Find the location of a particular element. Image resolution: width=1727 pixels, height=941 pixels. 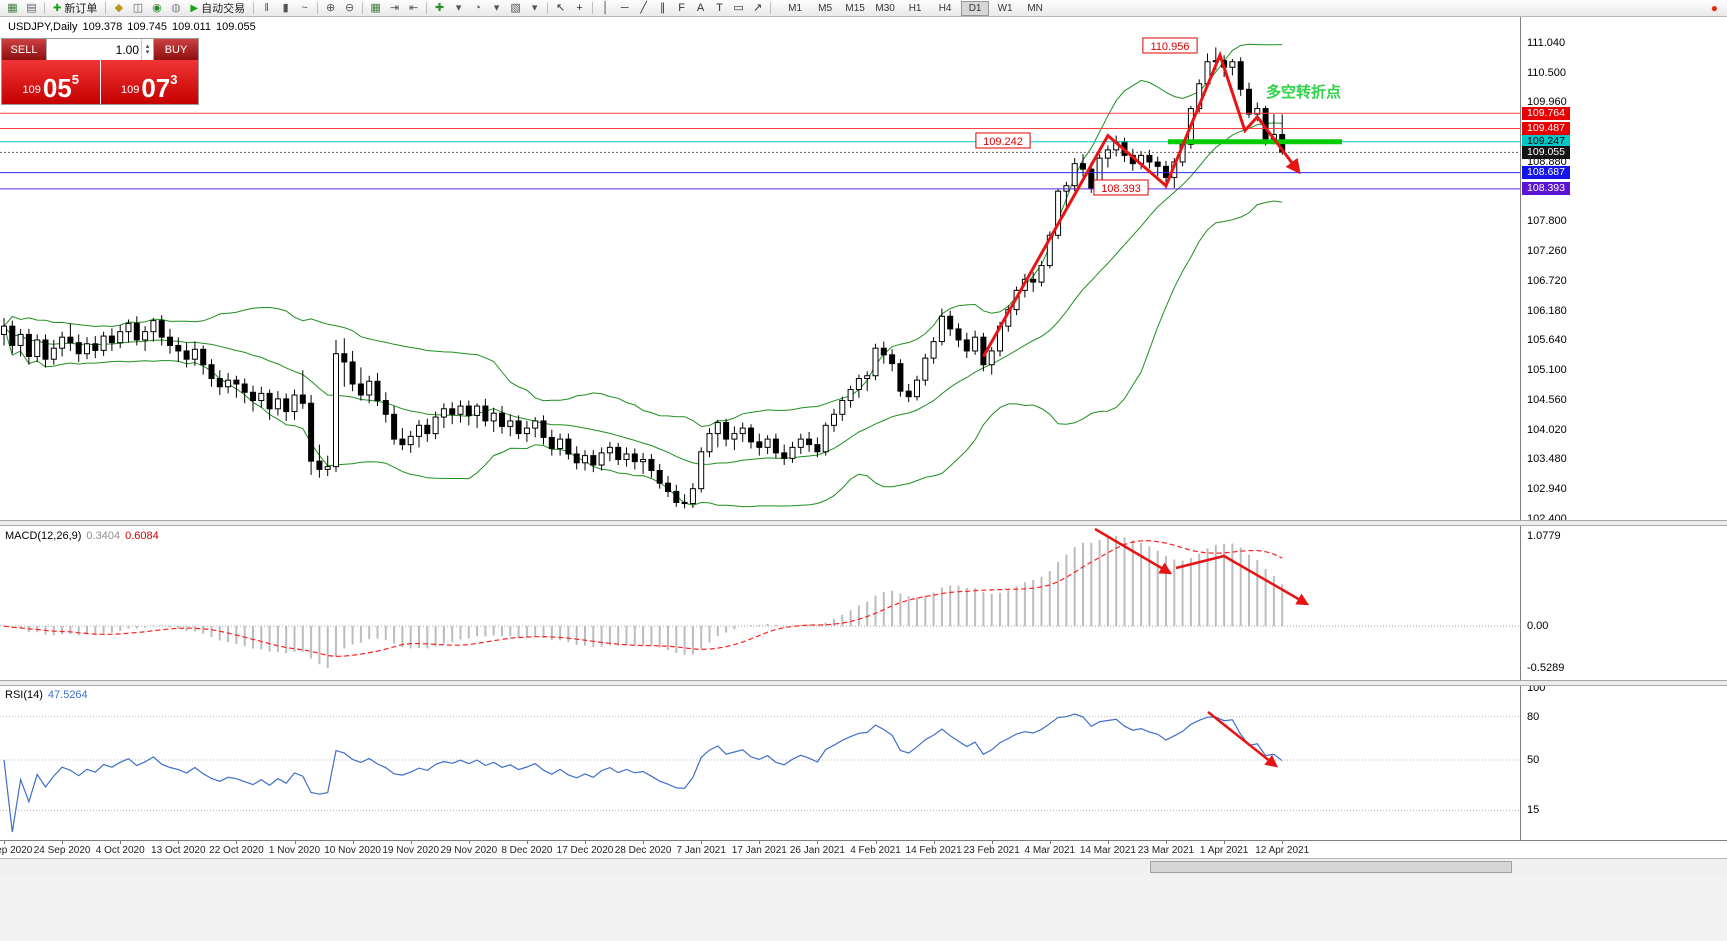

alerts-icon: ◍ is located at coordinates (176, 7).